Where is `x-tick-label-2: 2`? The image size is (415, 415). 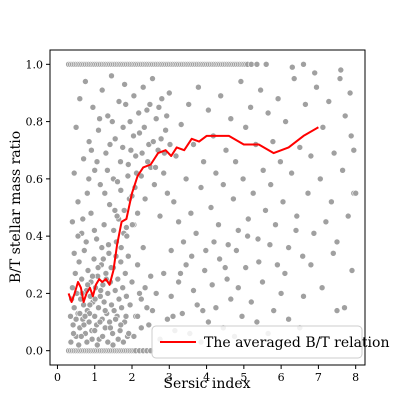
x-tick-label-2: 2 is located at coordinates (132, 377).